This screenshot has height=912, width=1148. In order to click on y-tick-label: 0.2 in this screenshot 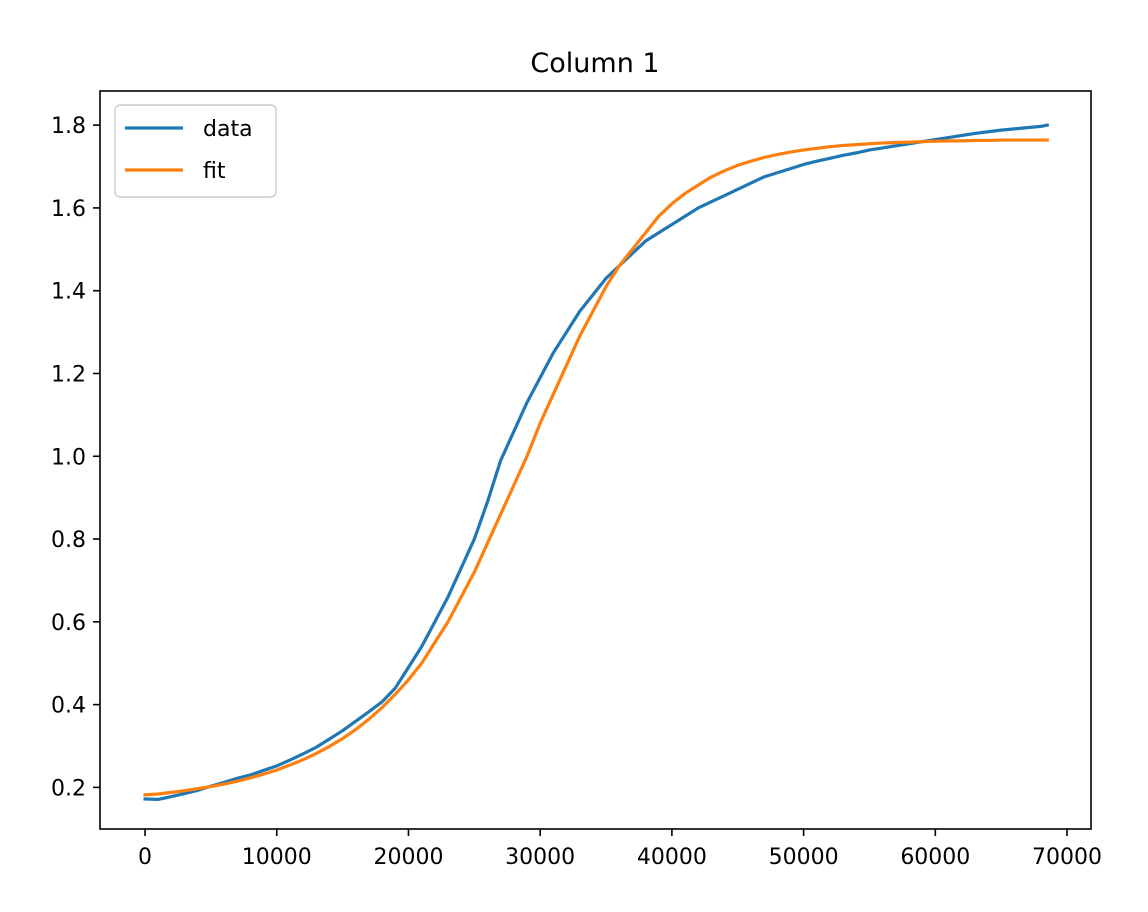, I will do `click(68, 788)`.